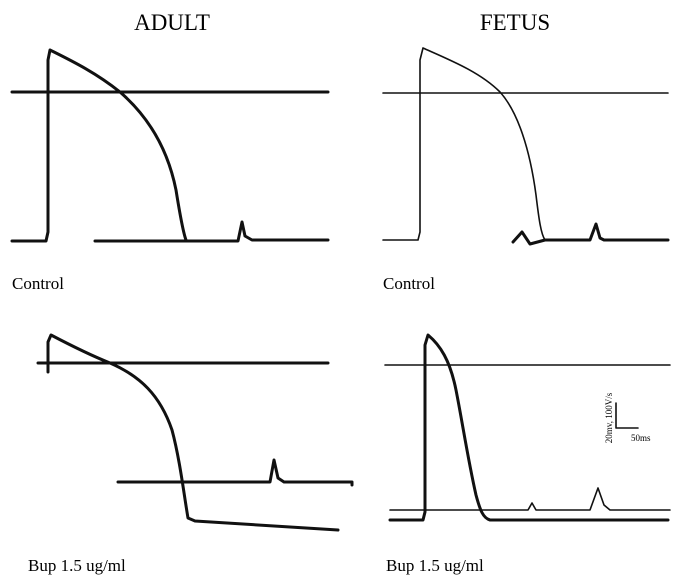  Describe the element at coordinates (641, 438) in the screenshot. I see `scale-bar-label: 50ms` at that location.